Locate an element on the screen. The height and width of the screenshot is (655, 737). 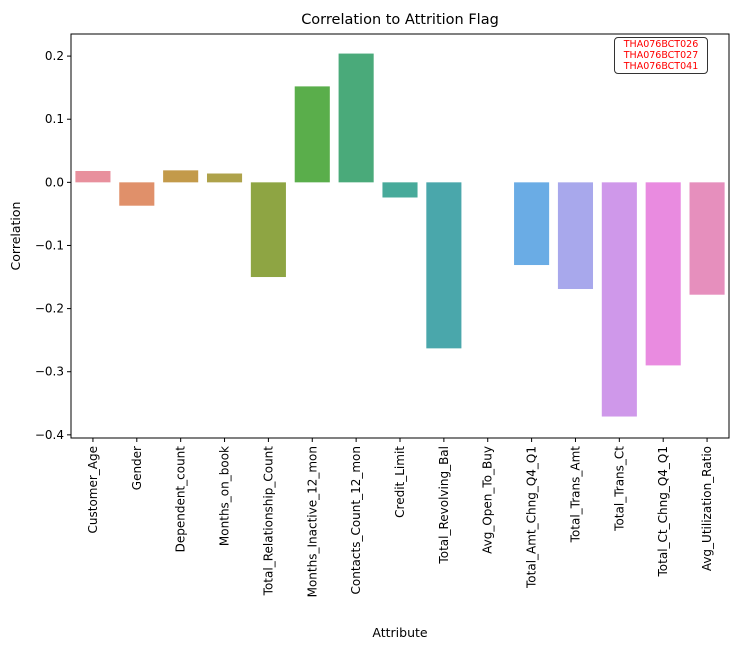
annotation-line: THA076BCT026 is located at coordinates (661, 44).